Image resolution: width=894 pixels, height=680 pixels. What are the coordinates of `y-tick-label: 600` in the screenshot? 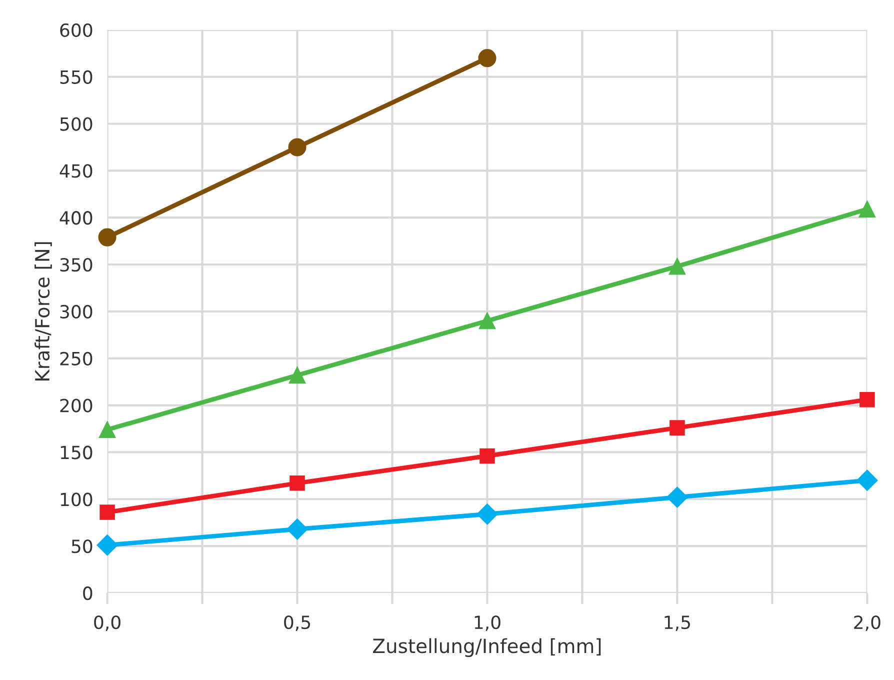 It's located at (76, 30).